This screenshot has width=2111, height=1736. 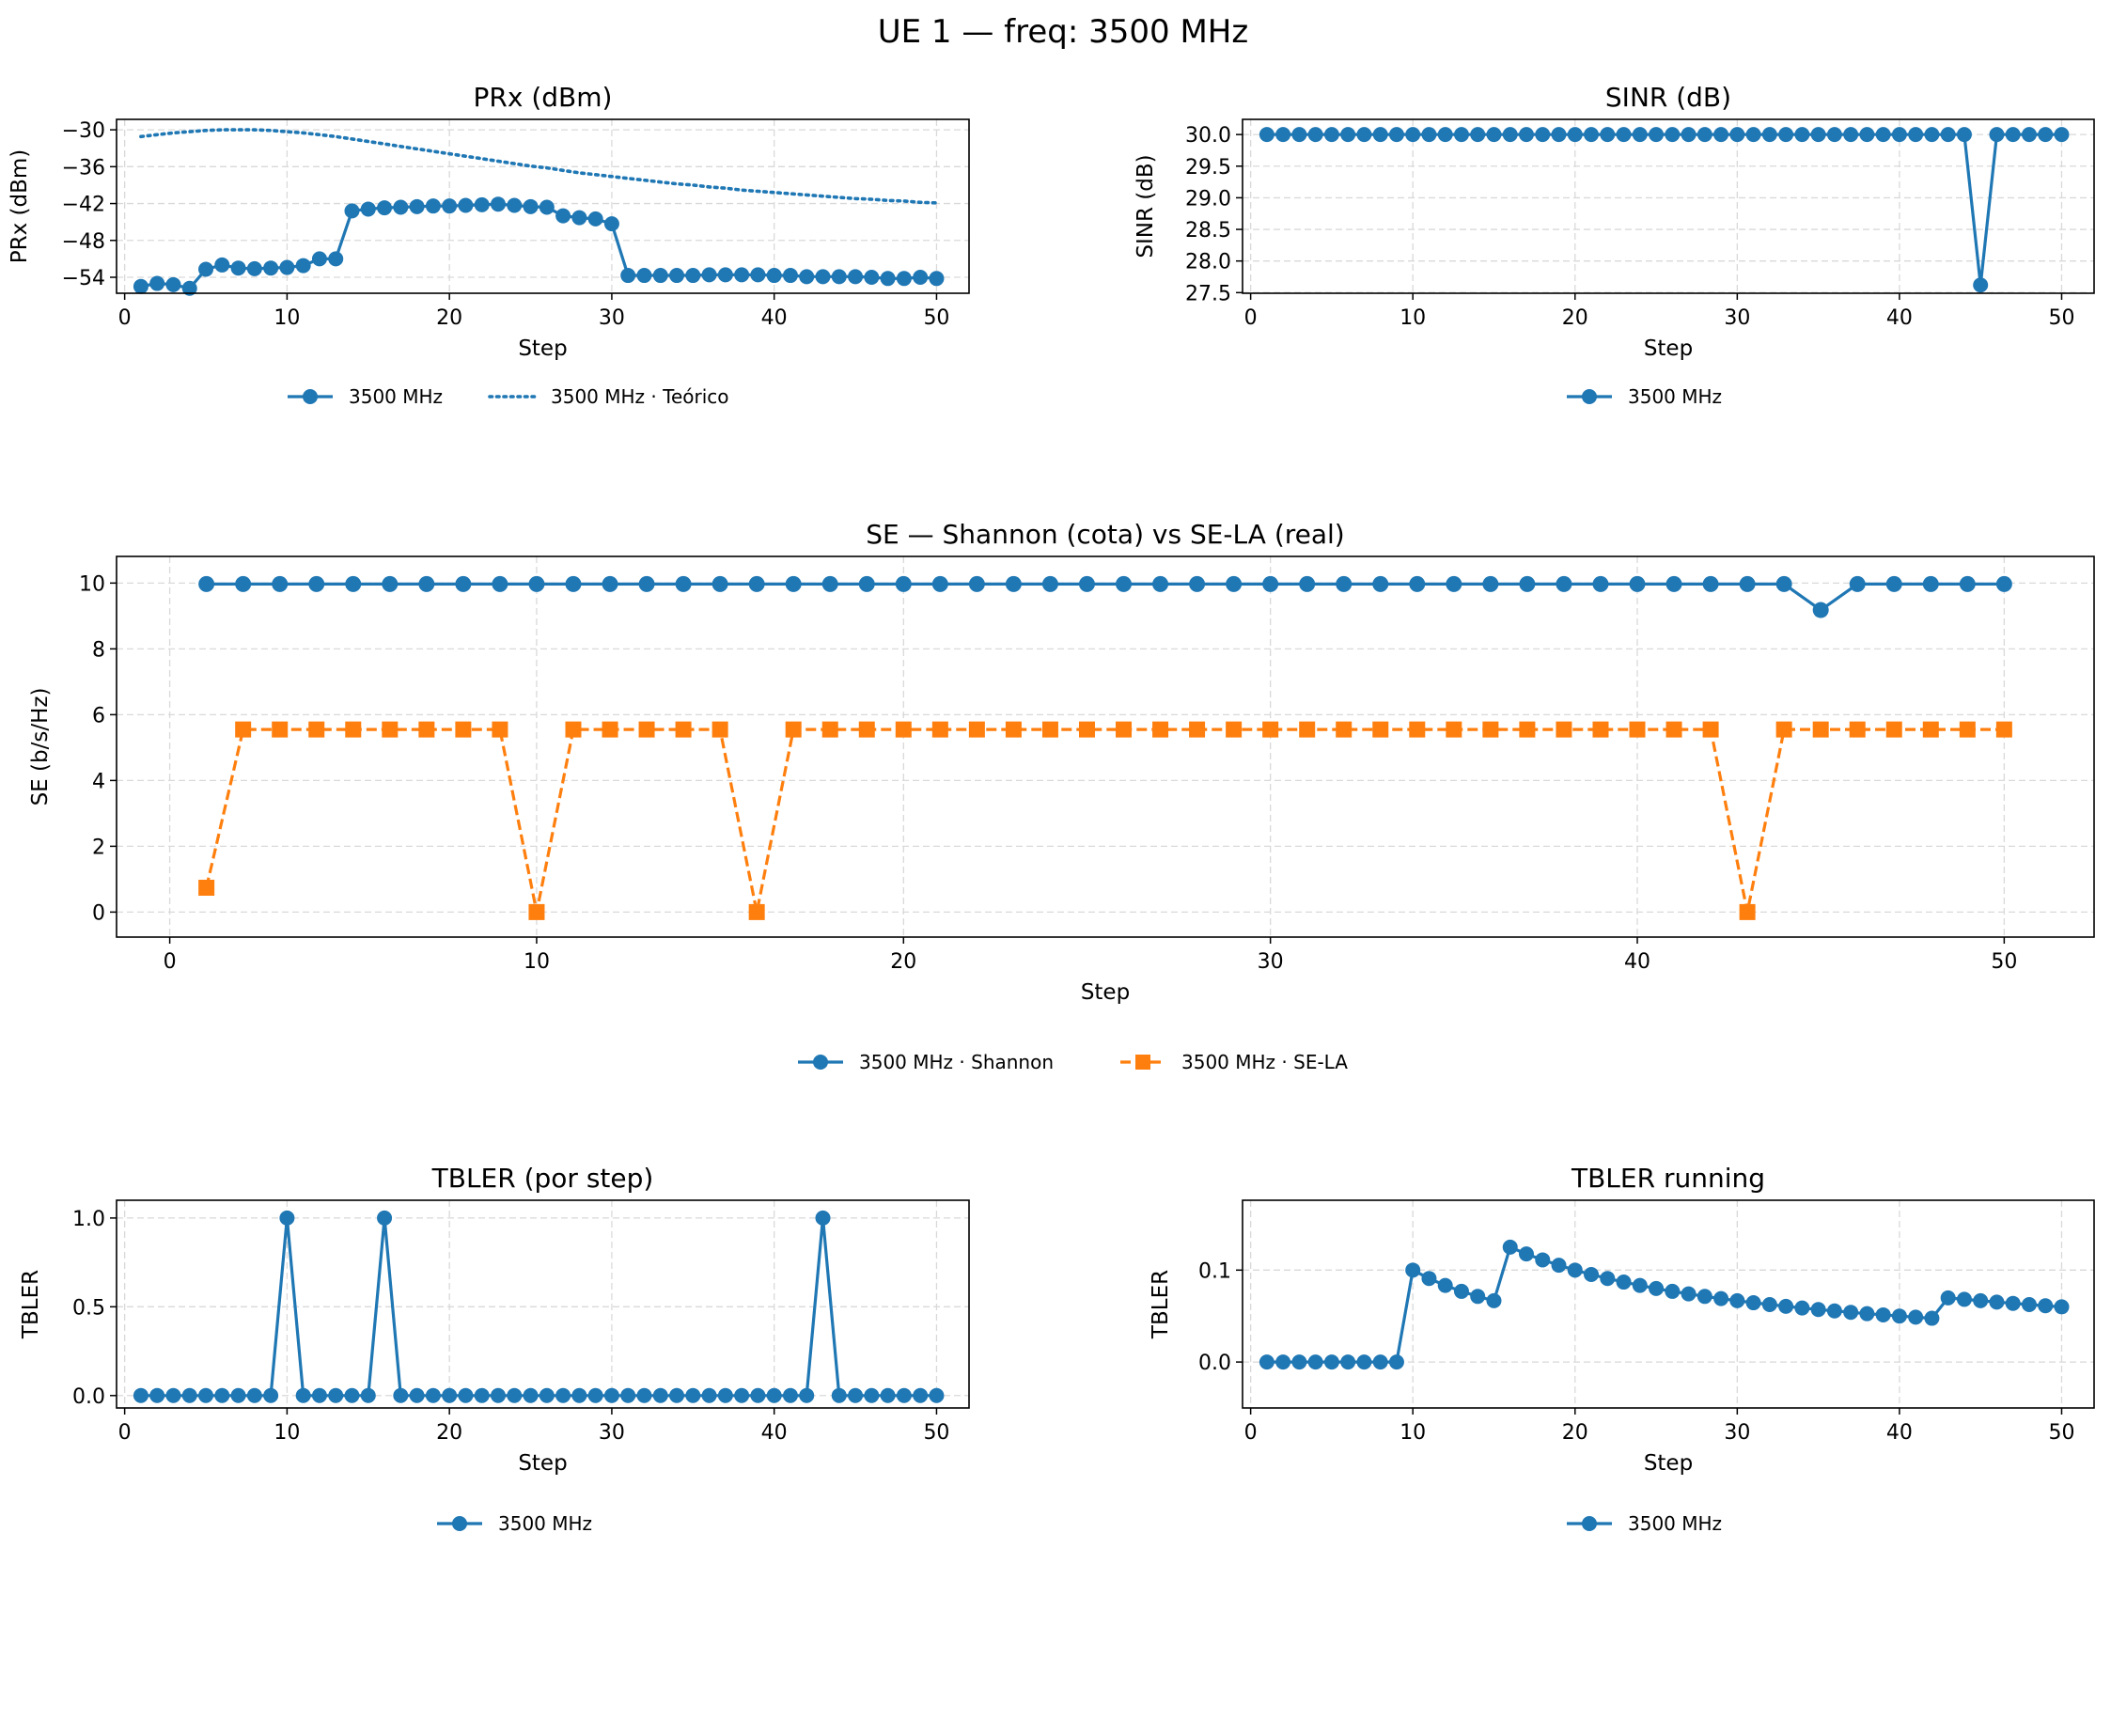 I want to click on sinr-title: SINR (dB), so click(x=1668, y=97).